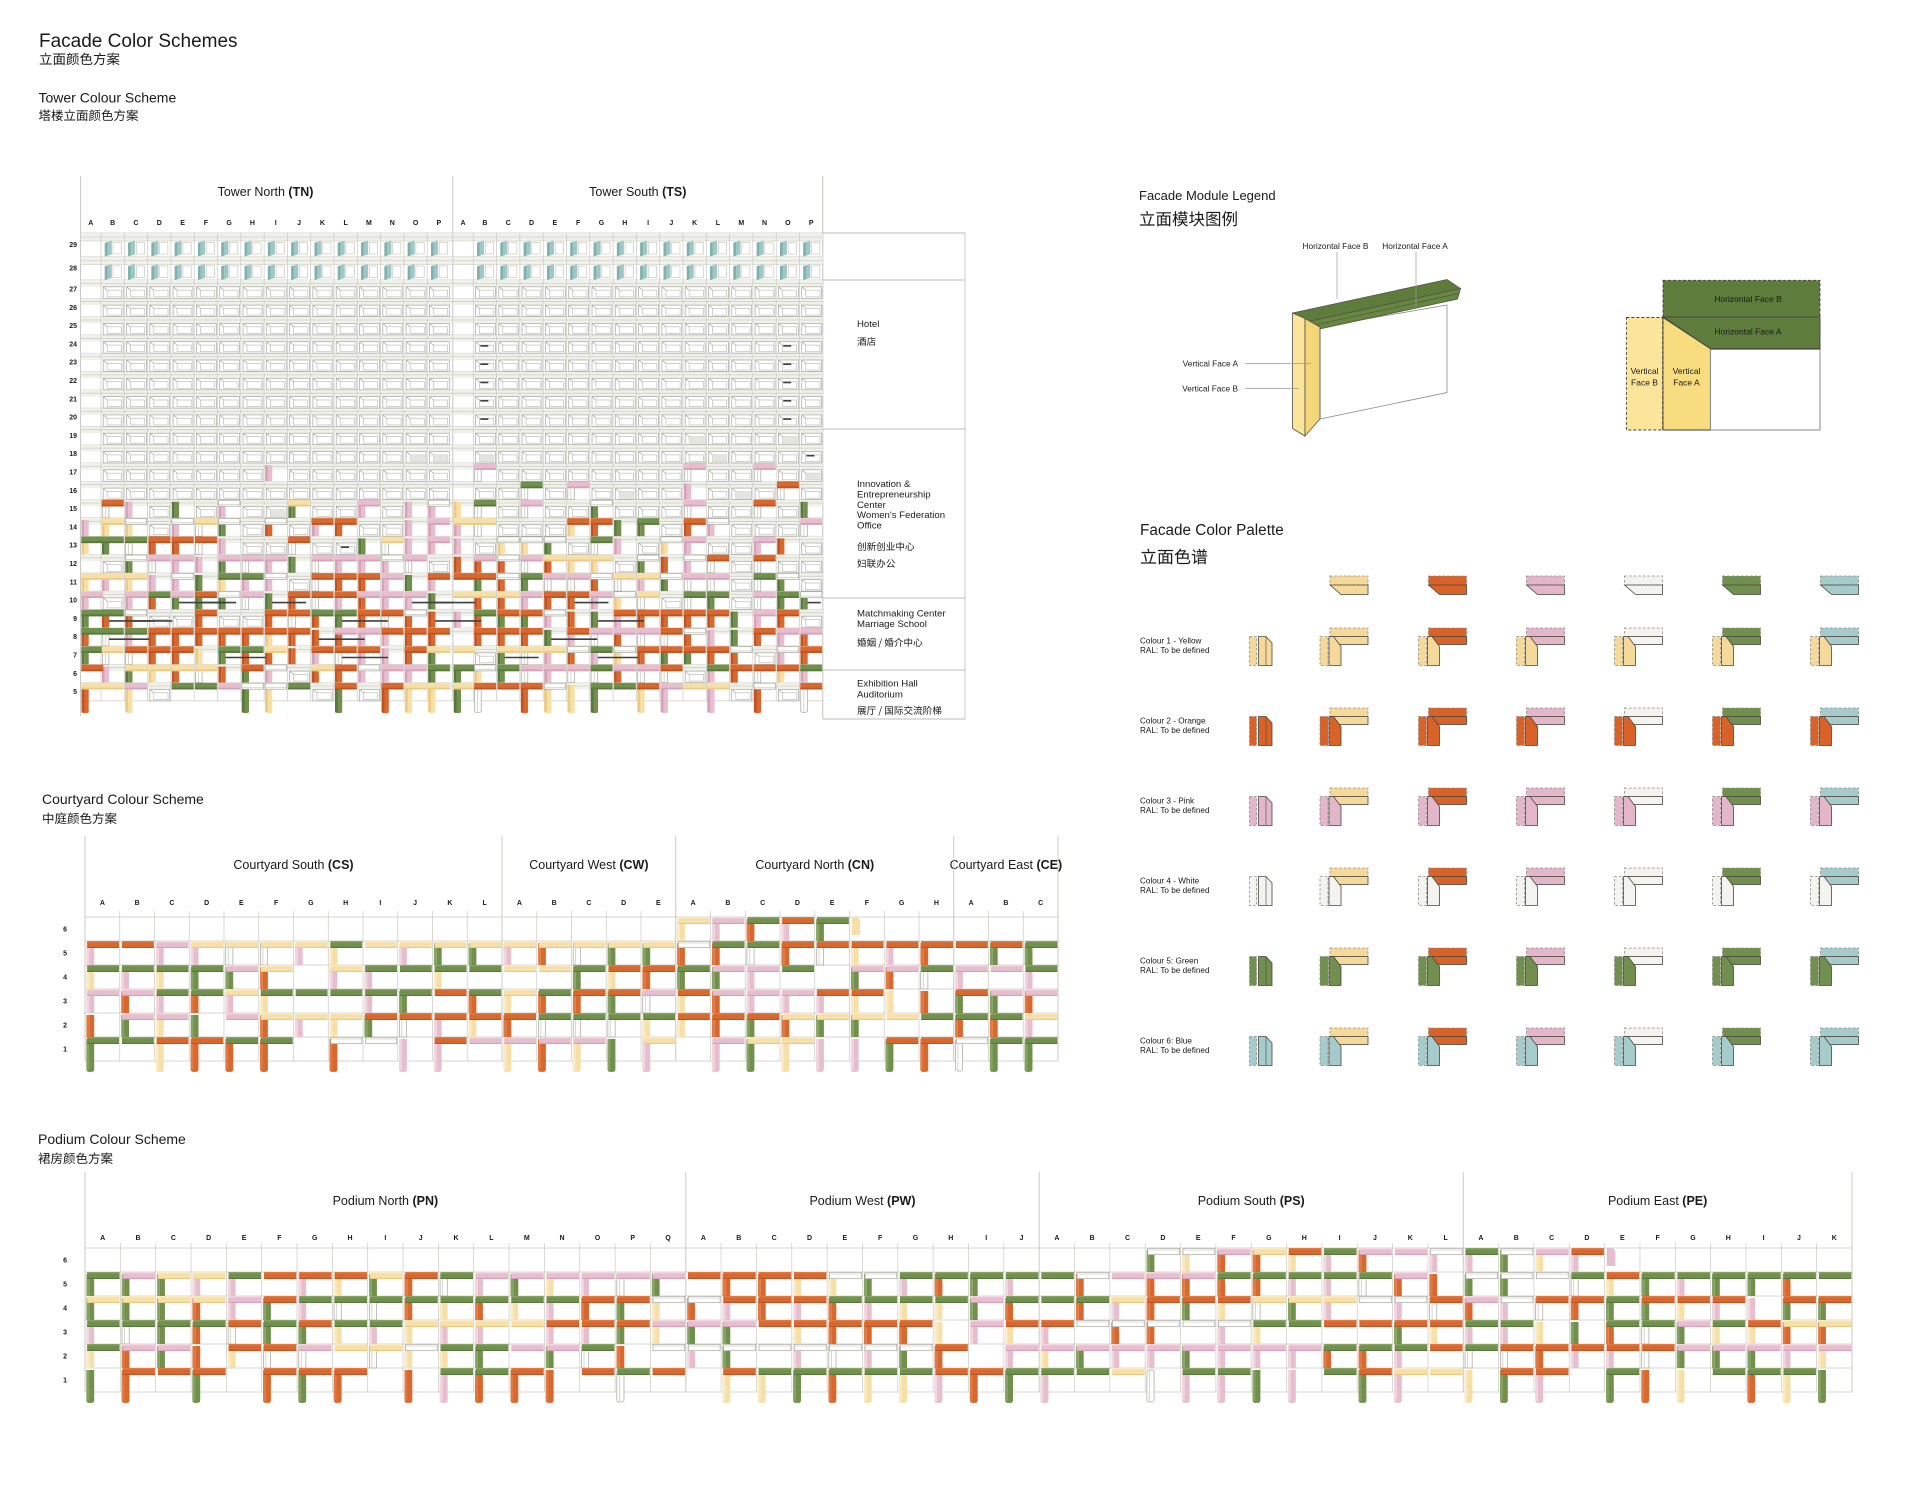 The width and height of the screenshot is (1920, 1504). Describe the element at coordinates (293, 865) in the screenshot. I see `svg-text: Courtyard South (CS)` at that location.